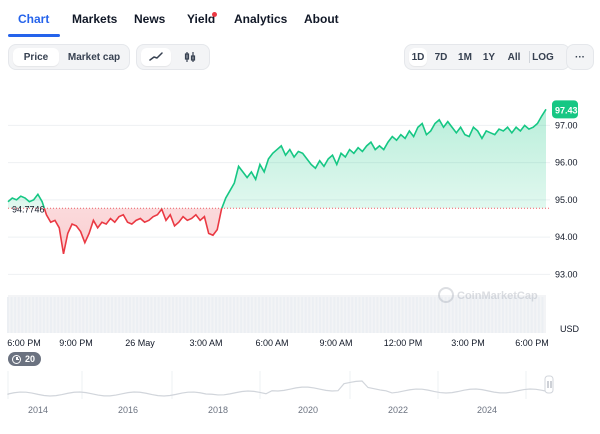  I want to click on tab-chart: Chart, so click(34, 19).